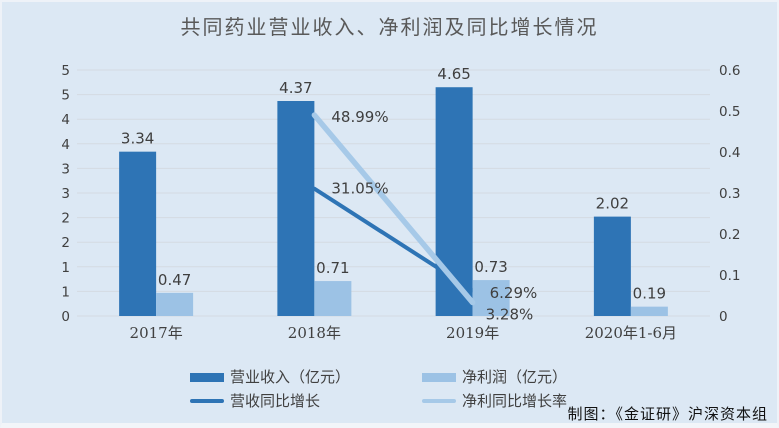 Image resolution: width=779 pixels, height=428 pixels. What do you see at coordinates (515, 377) in the screenshot?
I see `legend-label: 净利润（亿元）` at bounding box center [515, 377].